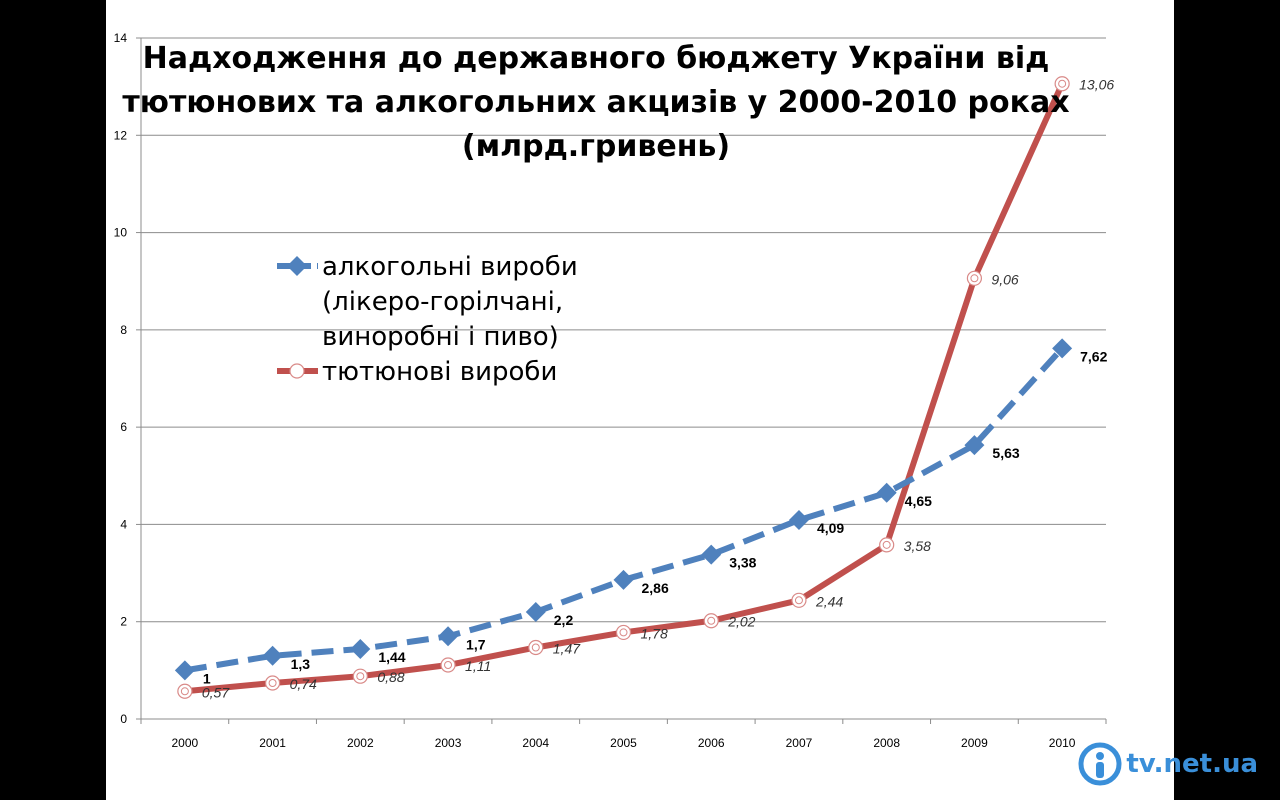 The image size is (1280, 800). What do you see at coordinates (439, 372) in the screenshot?
I see `legend-label-tobacco: тютюнові вироби` at bounding box center [439, 372].